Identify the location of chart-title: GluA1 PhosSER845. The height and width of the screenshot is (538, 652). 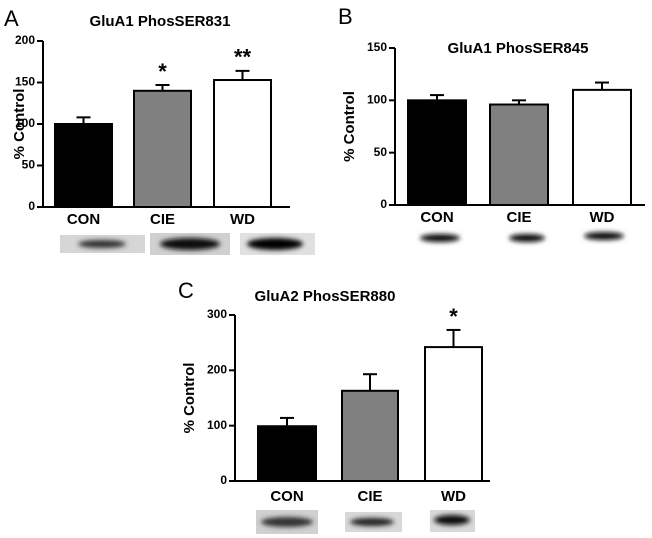
(518, 48).